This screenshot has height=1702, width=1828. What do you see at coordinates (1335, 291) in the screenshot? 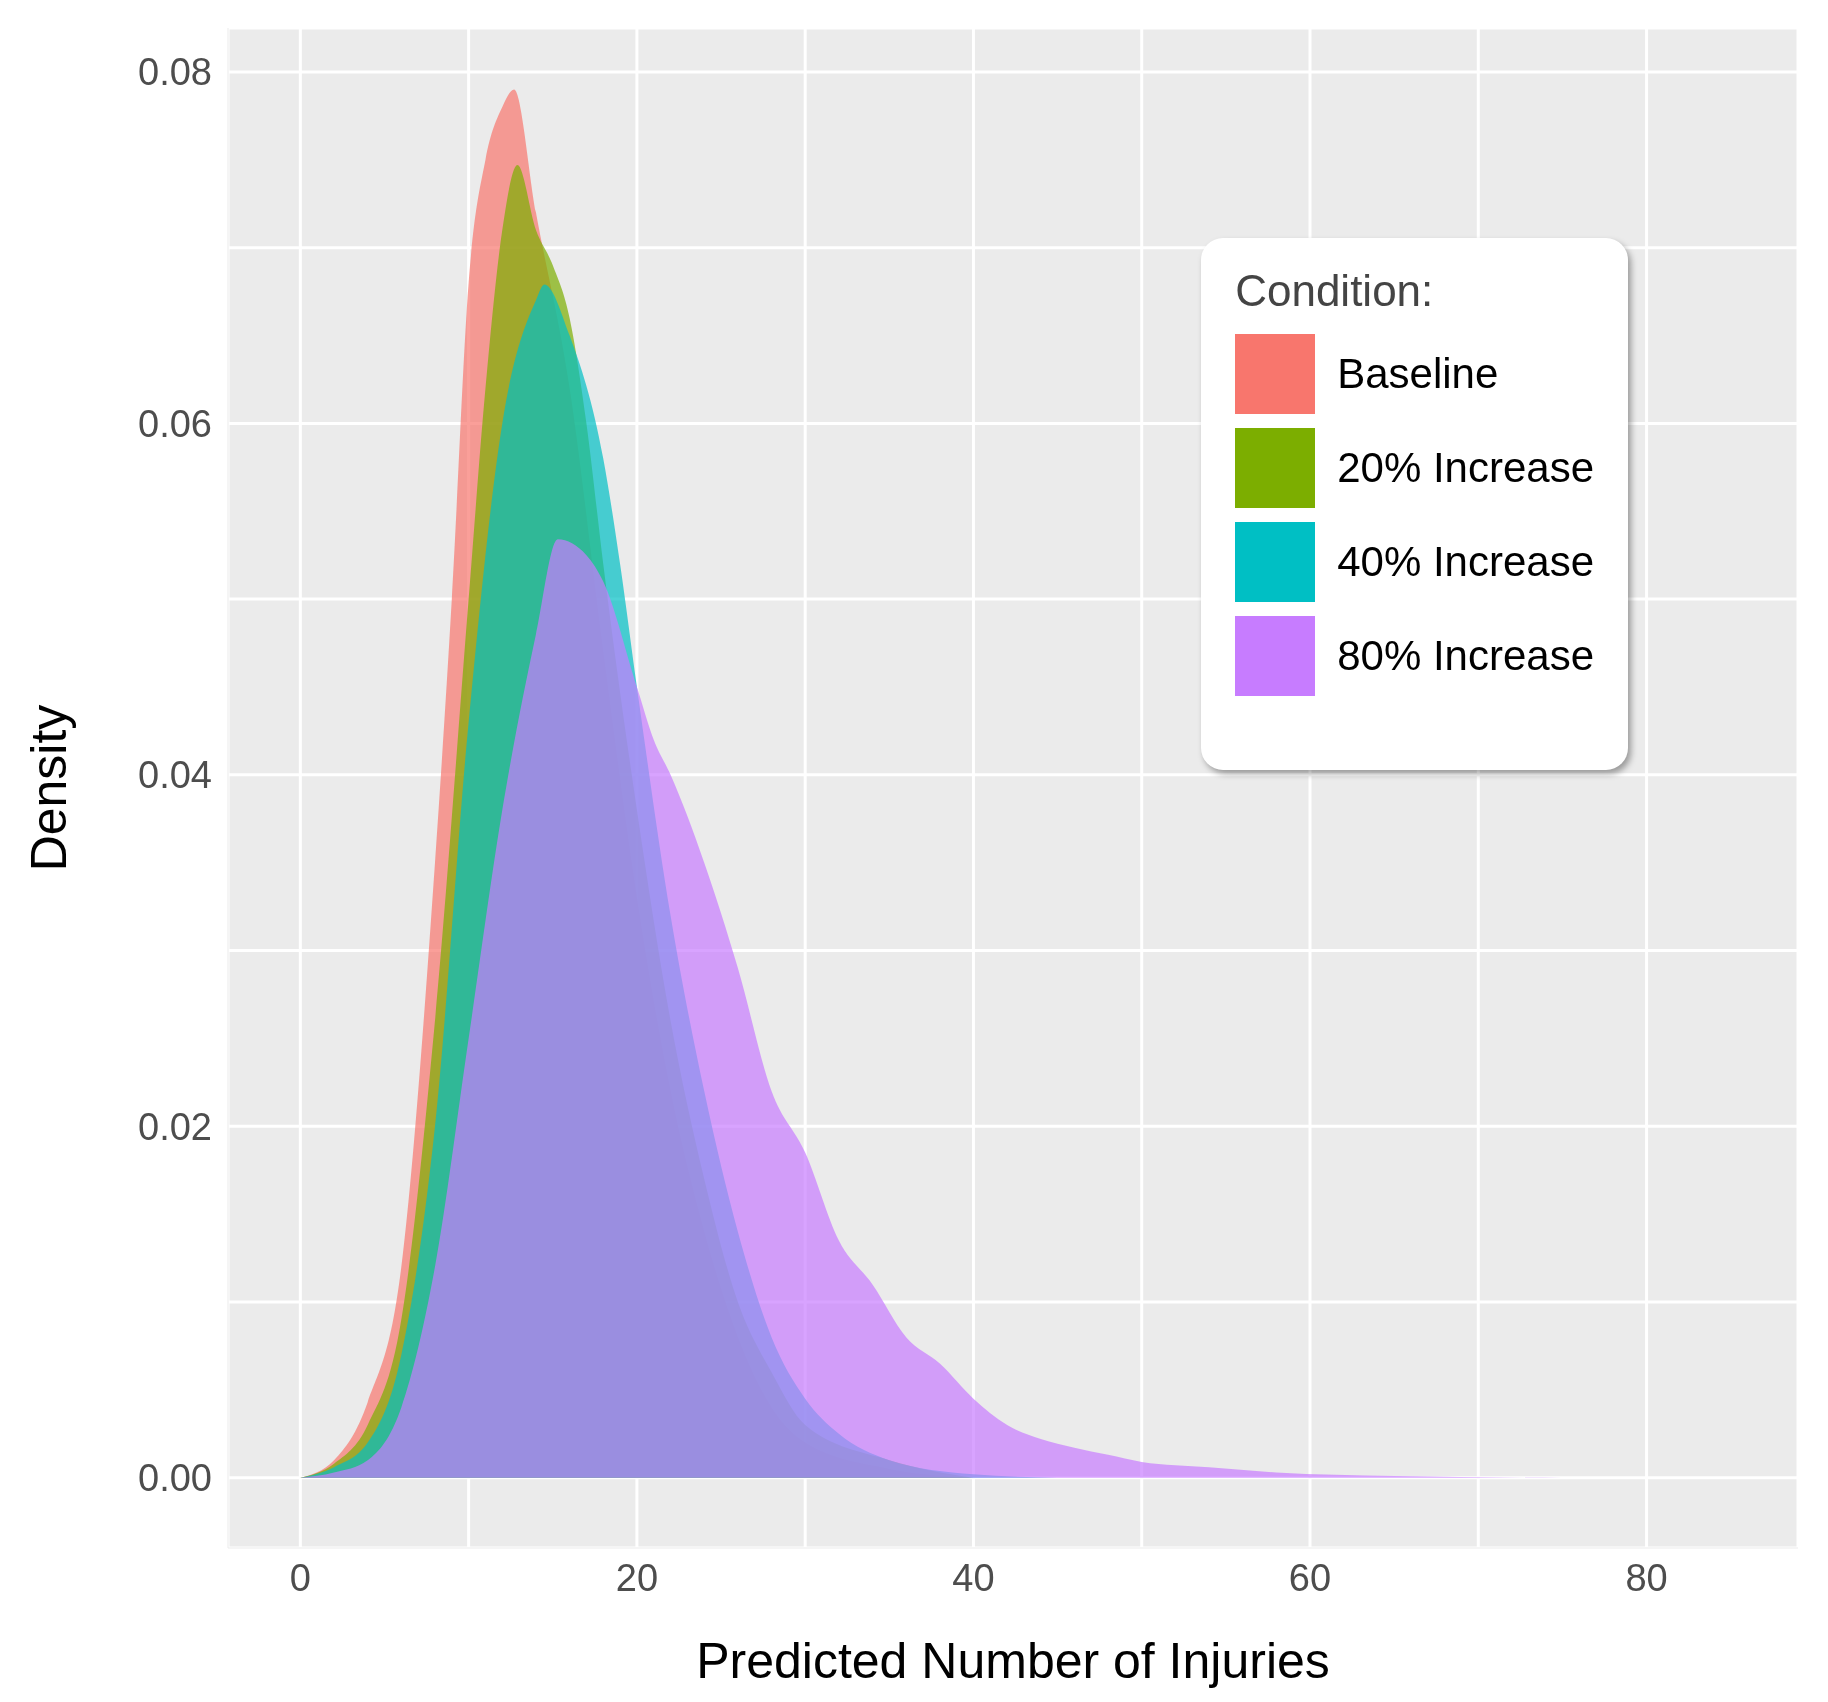
I see `legend-title: Condition:` at bounding box center [1335, 291].